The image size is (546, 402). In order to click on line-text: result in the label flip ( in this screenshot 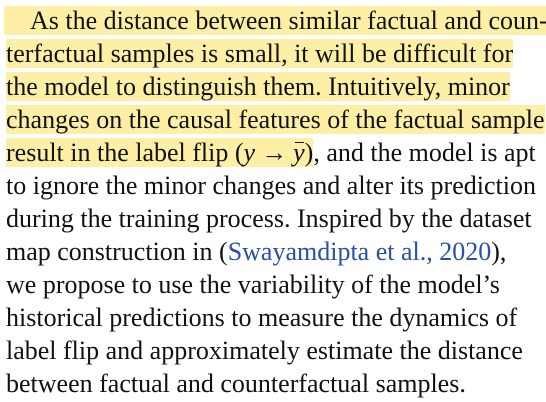, I will do `click(125, 152)`.